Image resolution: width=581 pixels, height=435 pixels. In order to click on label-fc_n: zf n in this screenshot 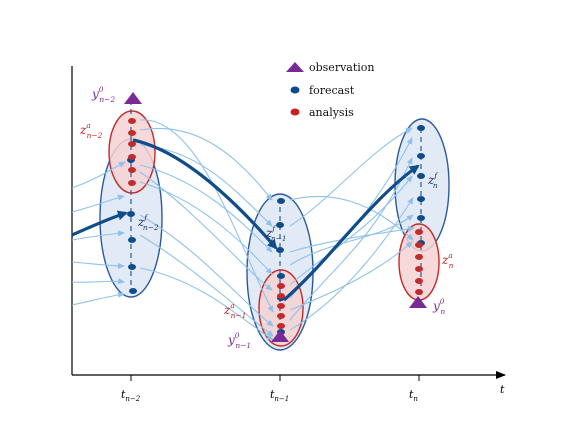, I will do `click(432, 180)`.